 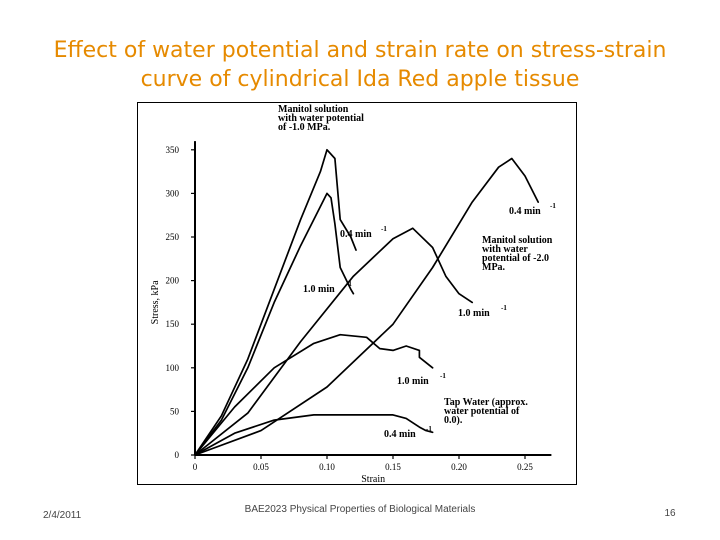 What do you see at coordinates (486, 402) in the screenshot?
I see `annotation-tapwater-line1: Tap Water (approx.` at bounding box center [486, 402].